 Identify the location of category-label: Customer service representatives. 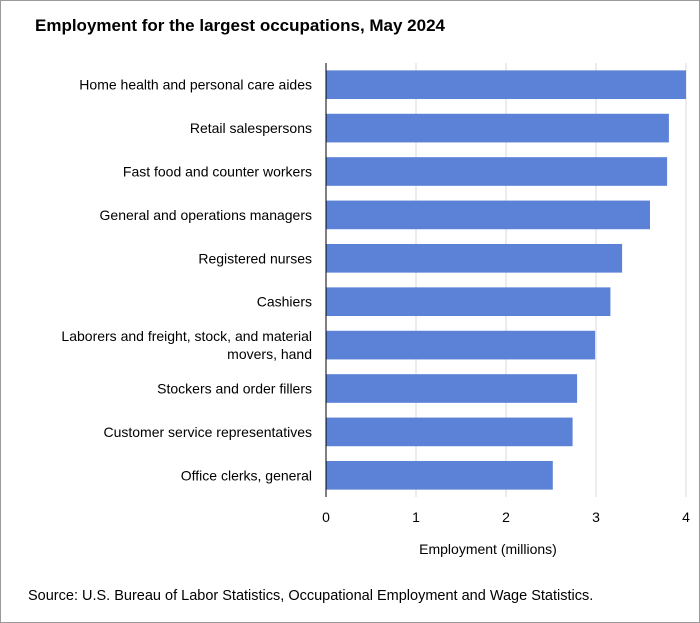
(207, 432).